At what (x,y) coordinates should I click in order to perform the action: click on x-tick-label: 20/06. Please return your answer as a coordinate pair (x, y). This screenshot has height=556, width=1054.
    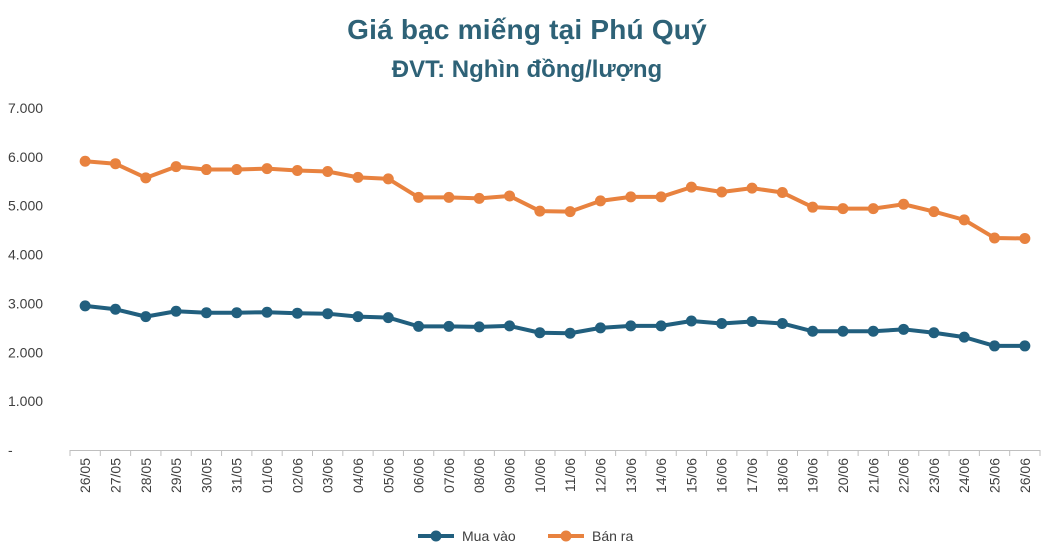
    Looking at the image, I should click on (843, 475).